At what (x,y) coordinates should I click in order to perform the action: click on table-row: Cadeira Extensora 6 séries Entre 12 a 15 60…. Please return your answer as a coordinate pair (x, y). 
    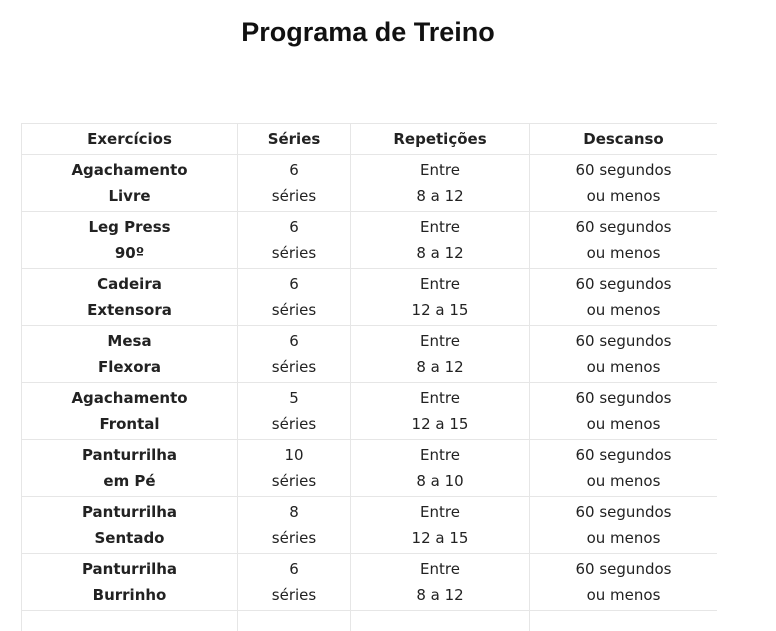
    Looking at the image, I should click on (369, 297).